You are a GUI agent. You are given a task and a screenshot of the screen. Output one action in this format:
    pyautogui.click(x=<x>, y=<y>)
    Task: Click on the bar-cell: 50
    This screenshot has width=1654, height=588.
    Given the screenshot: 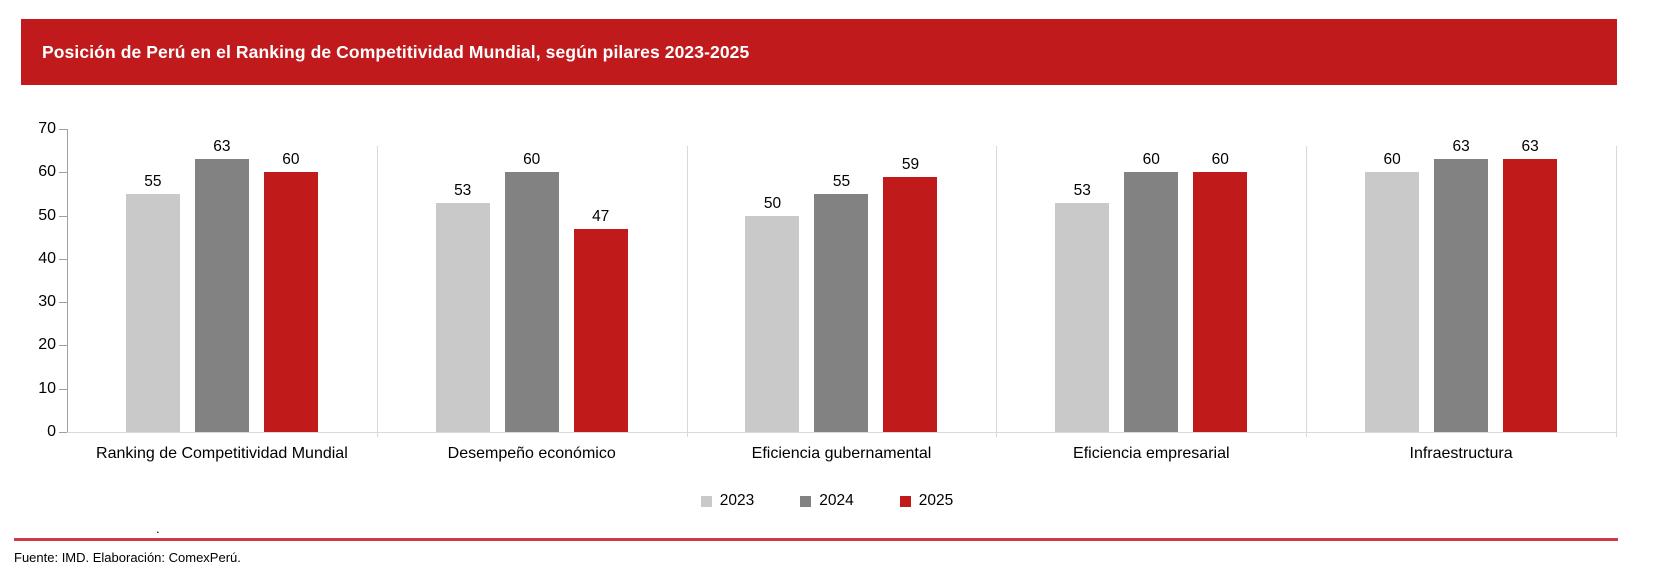 What is the action you would take?
    pyautogui.click(x=772, y=313)
    